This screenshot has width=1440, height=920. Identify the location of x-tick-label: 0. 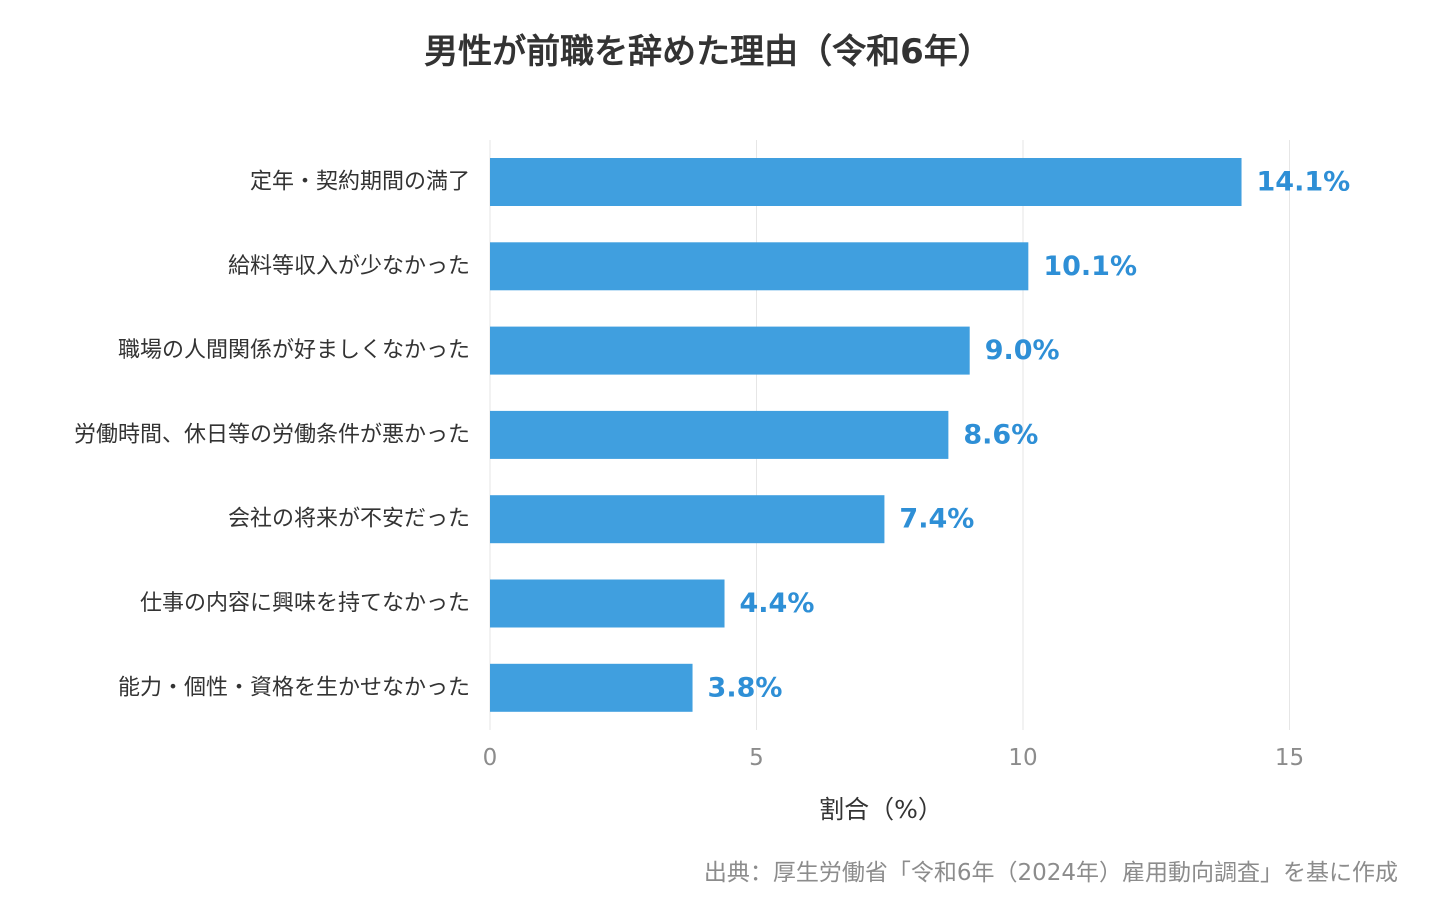
(490, 758).